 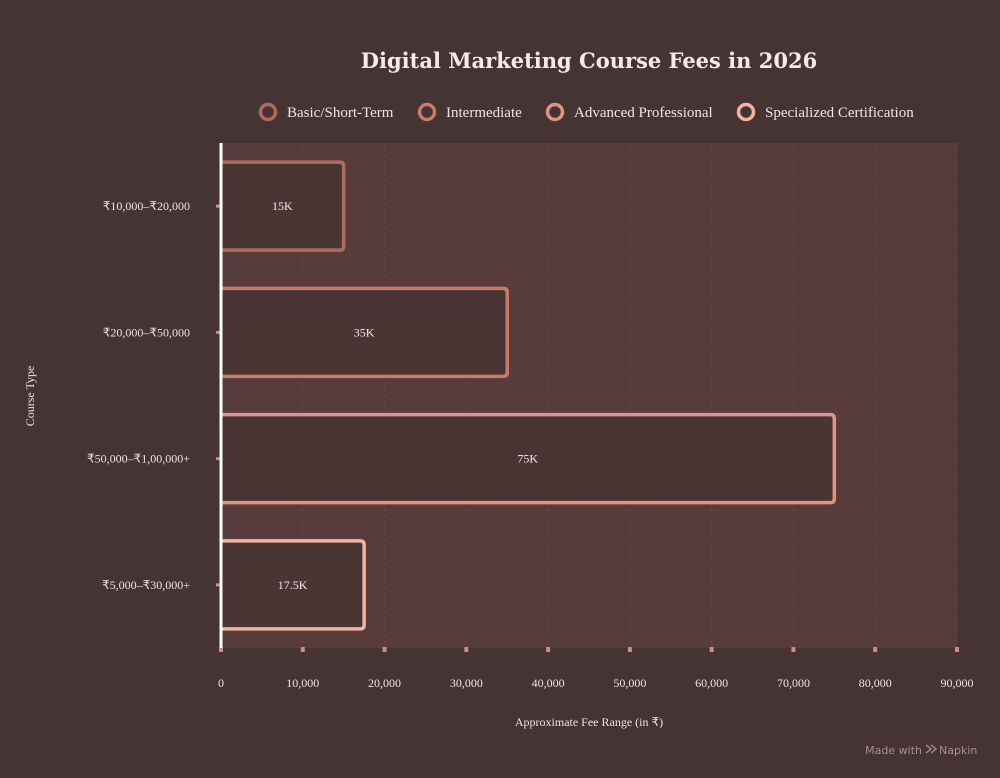 I want to click on bar: 75K, so click(x=529, y=458).